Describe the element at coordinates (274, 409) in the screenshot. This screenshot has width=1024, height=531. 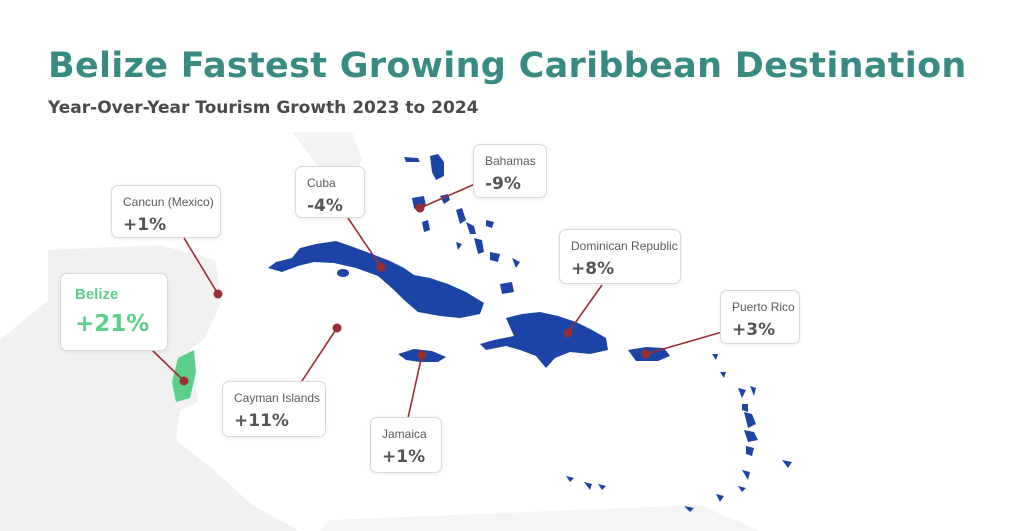
I see `card-cayman-islands: Cayman Islands +11%` at that location.